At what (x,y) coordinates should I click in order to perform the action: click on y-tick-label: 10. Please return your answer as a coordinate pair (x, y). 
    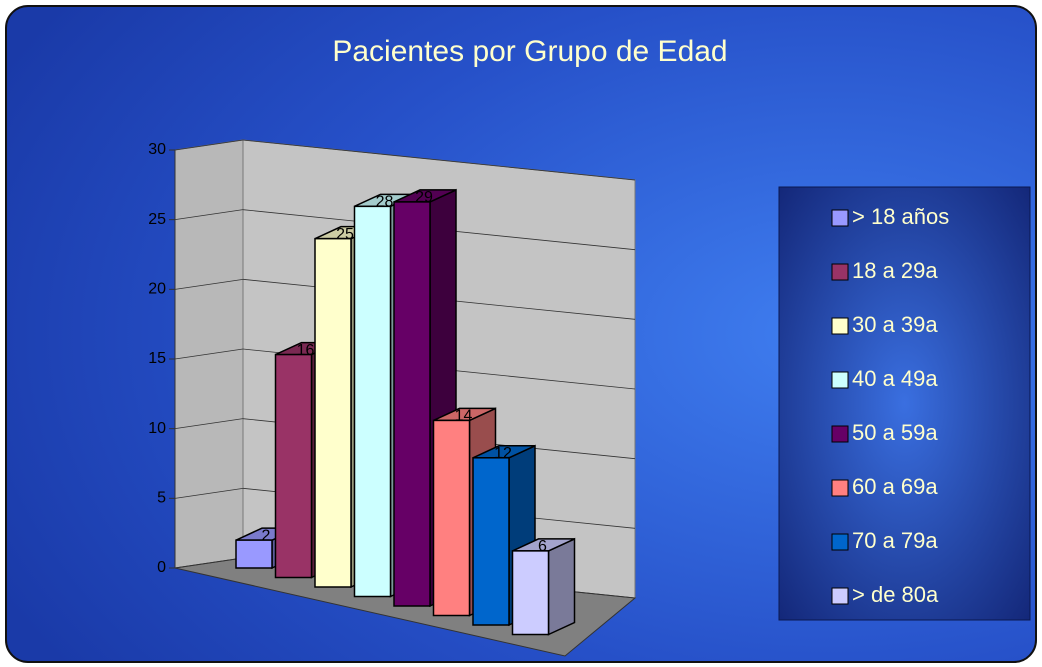
    Looking at the image, I should click on (157, 428).